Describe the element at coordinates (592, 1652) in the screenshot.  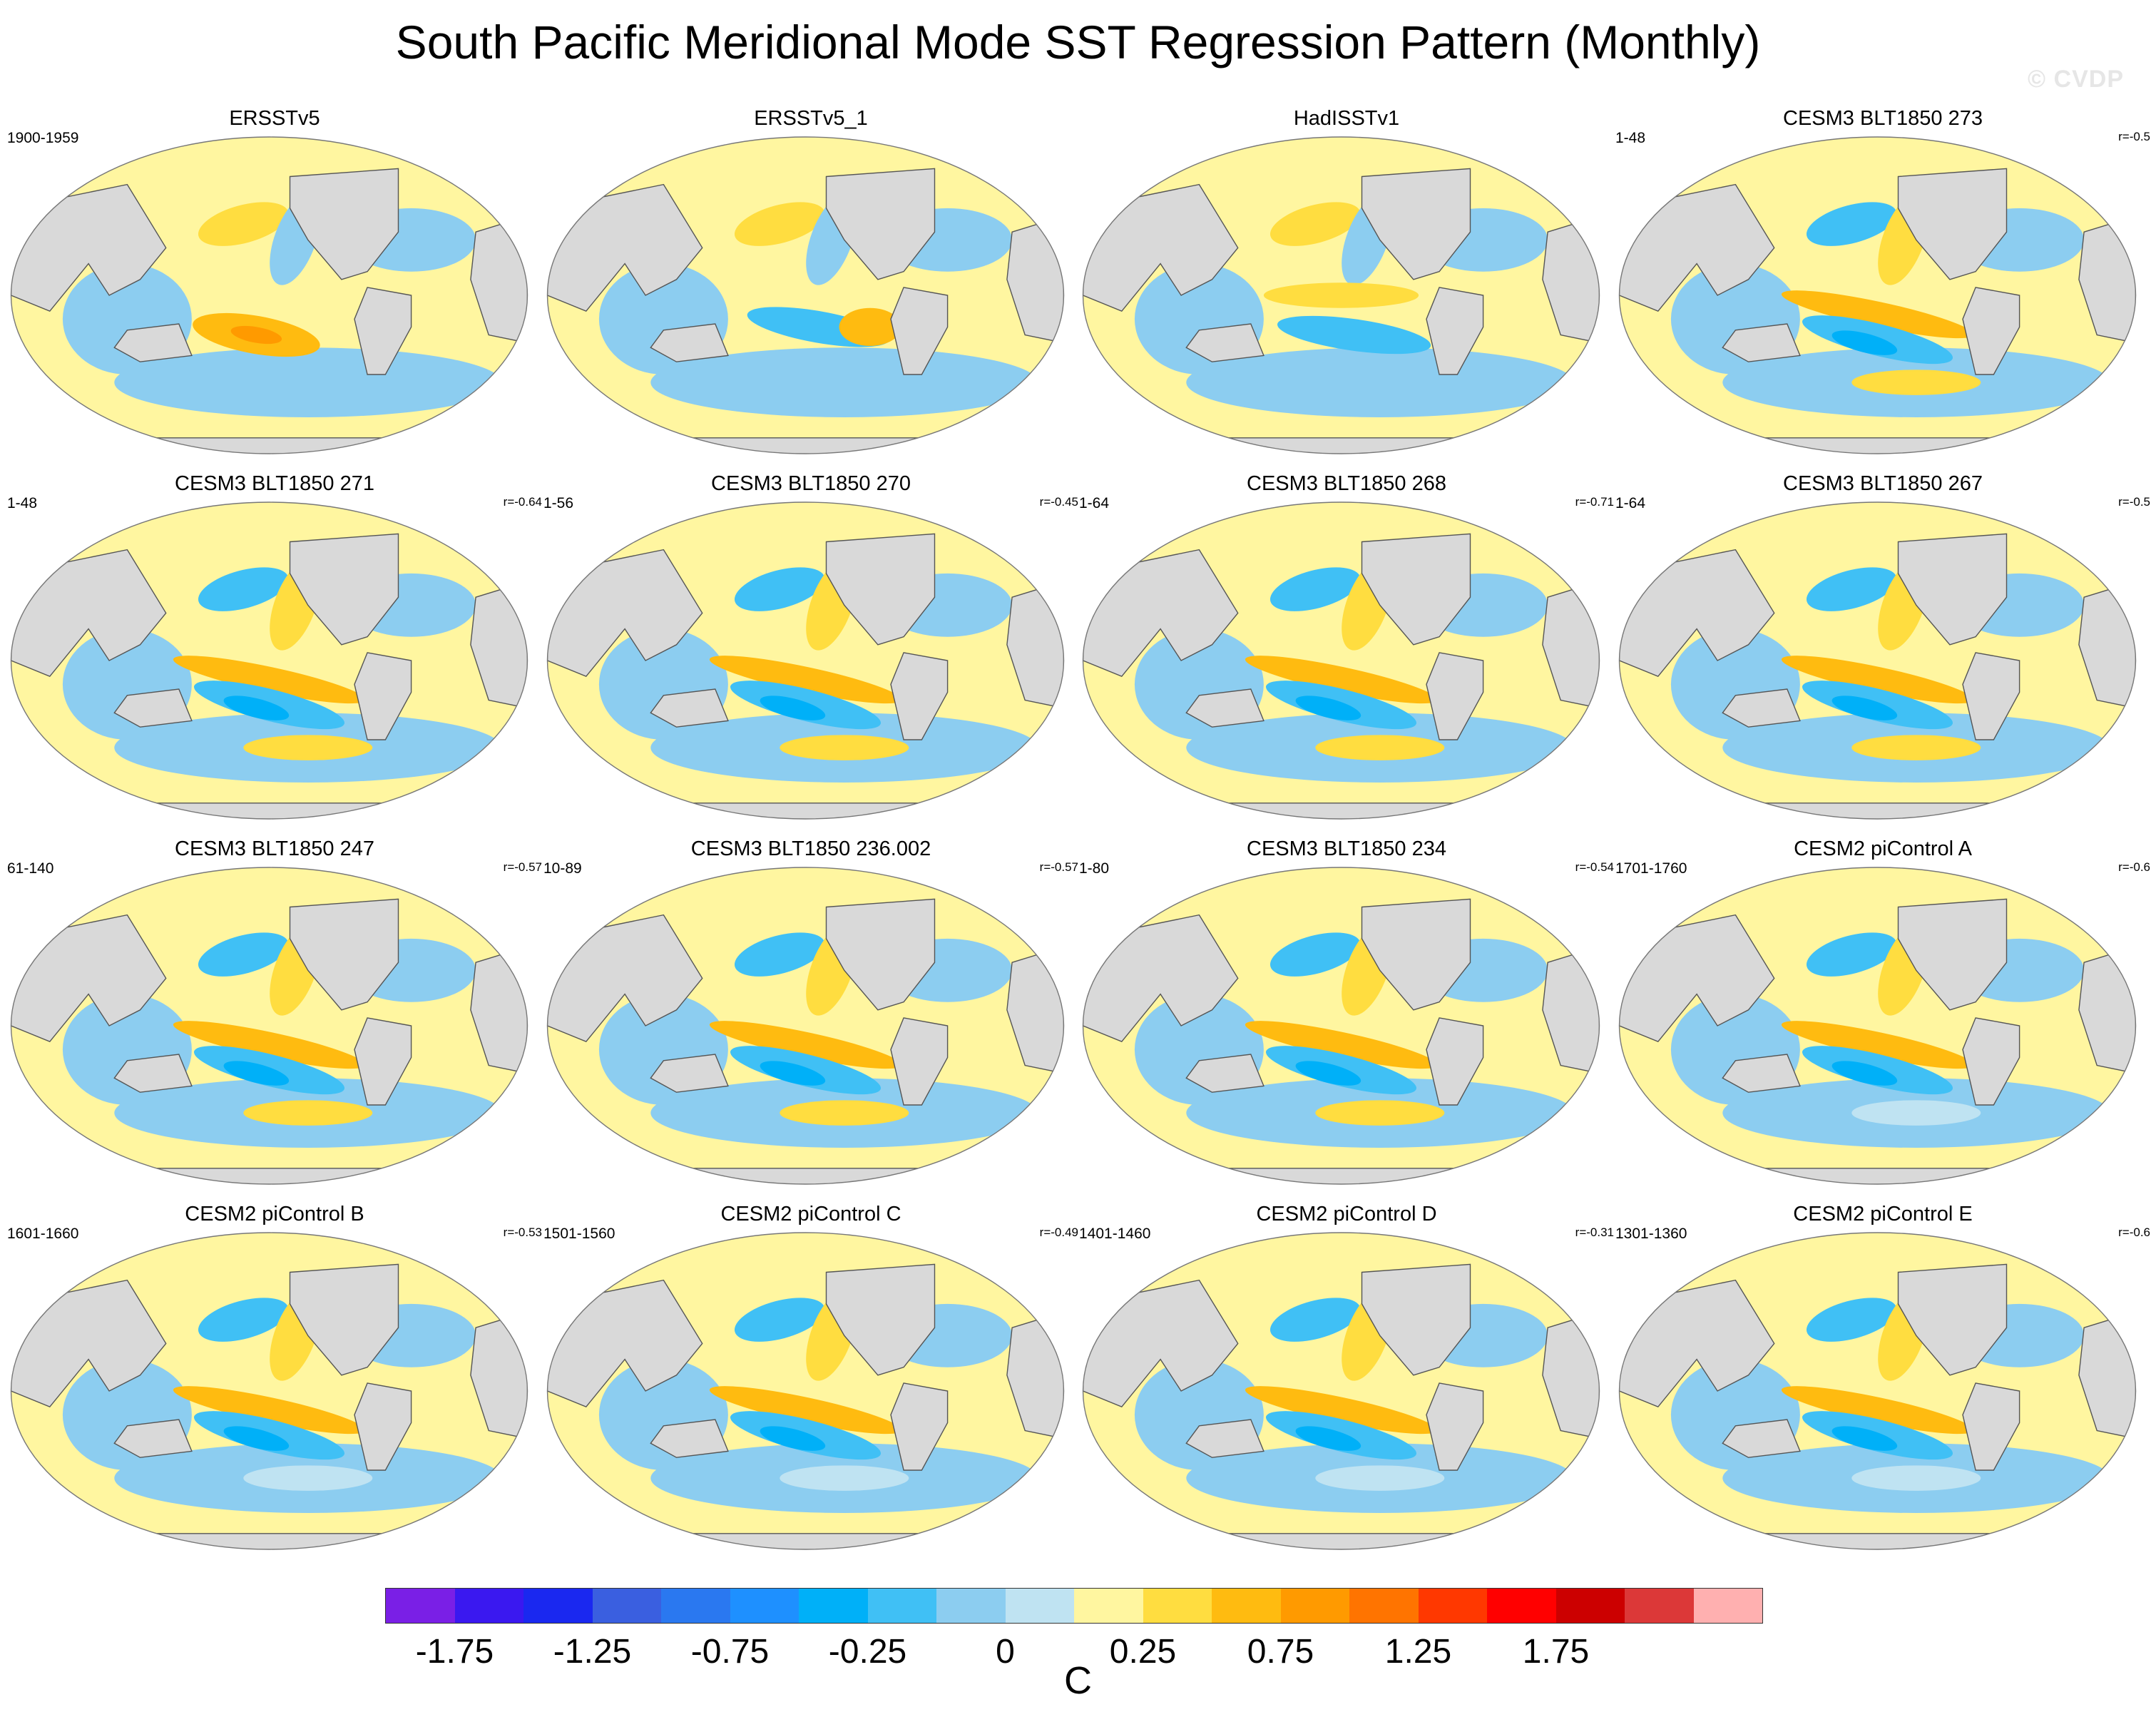
I see `colorbar-tick-label: -1.25` at that location.